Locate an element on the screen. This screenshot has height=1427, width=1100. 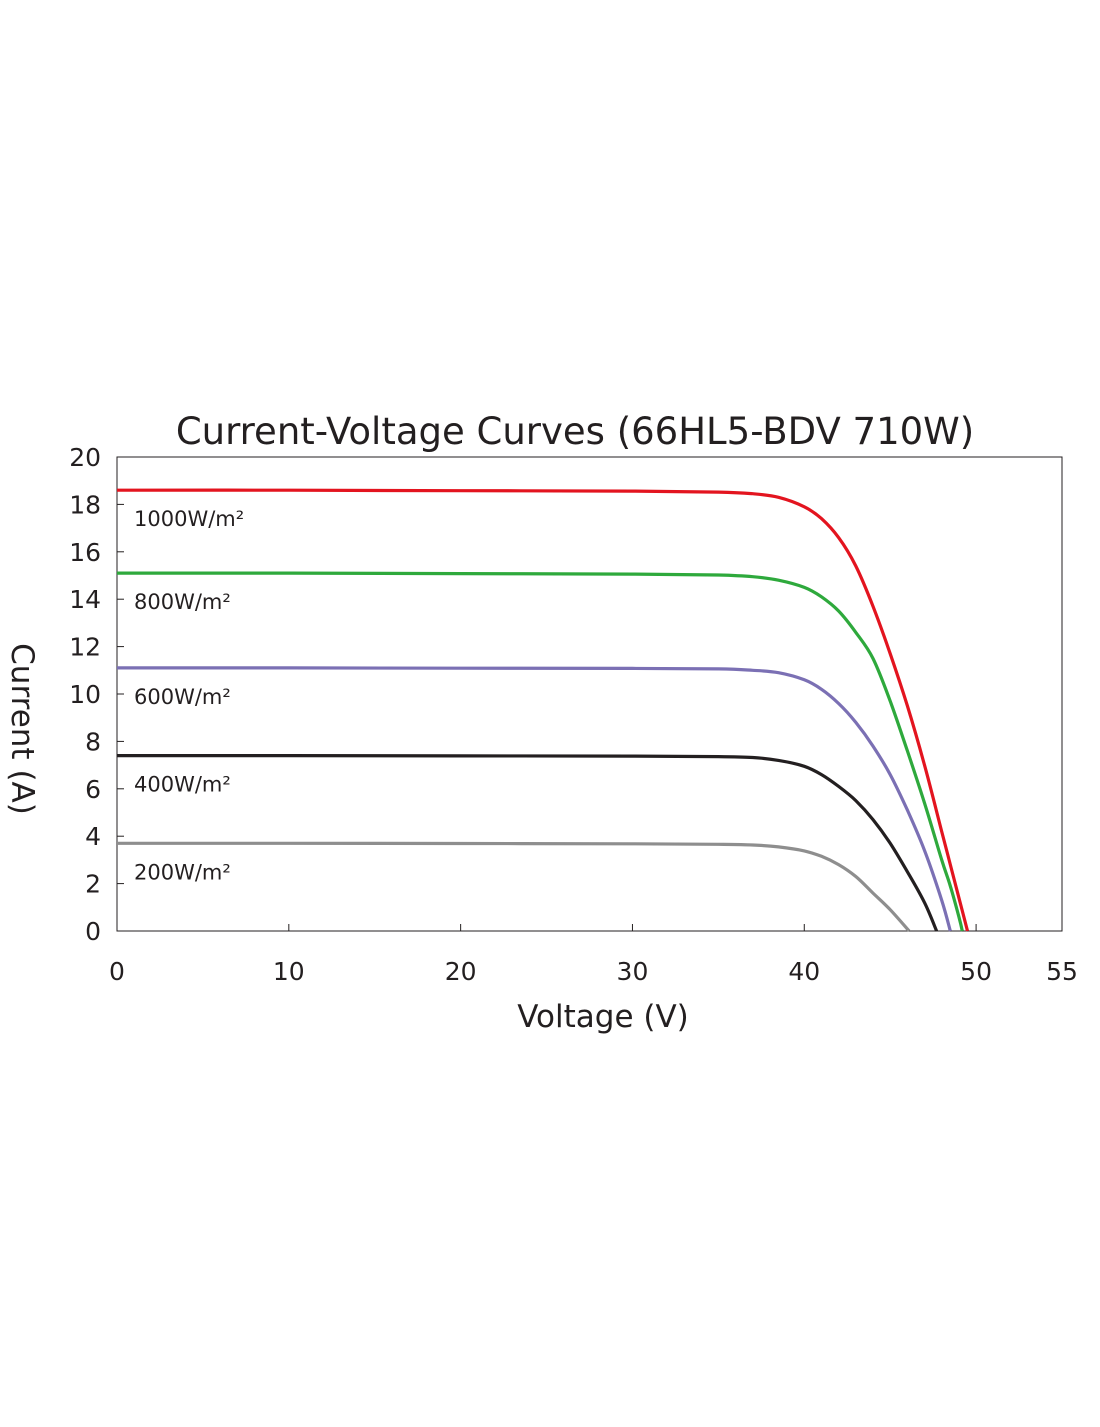
series-label-0: 1000W/m² is located at coordinates (189, 519).